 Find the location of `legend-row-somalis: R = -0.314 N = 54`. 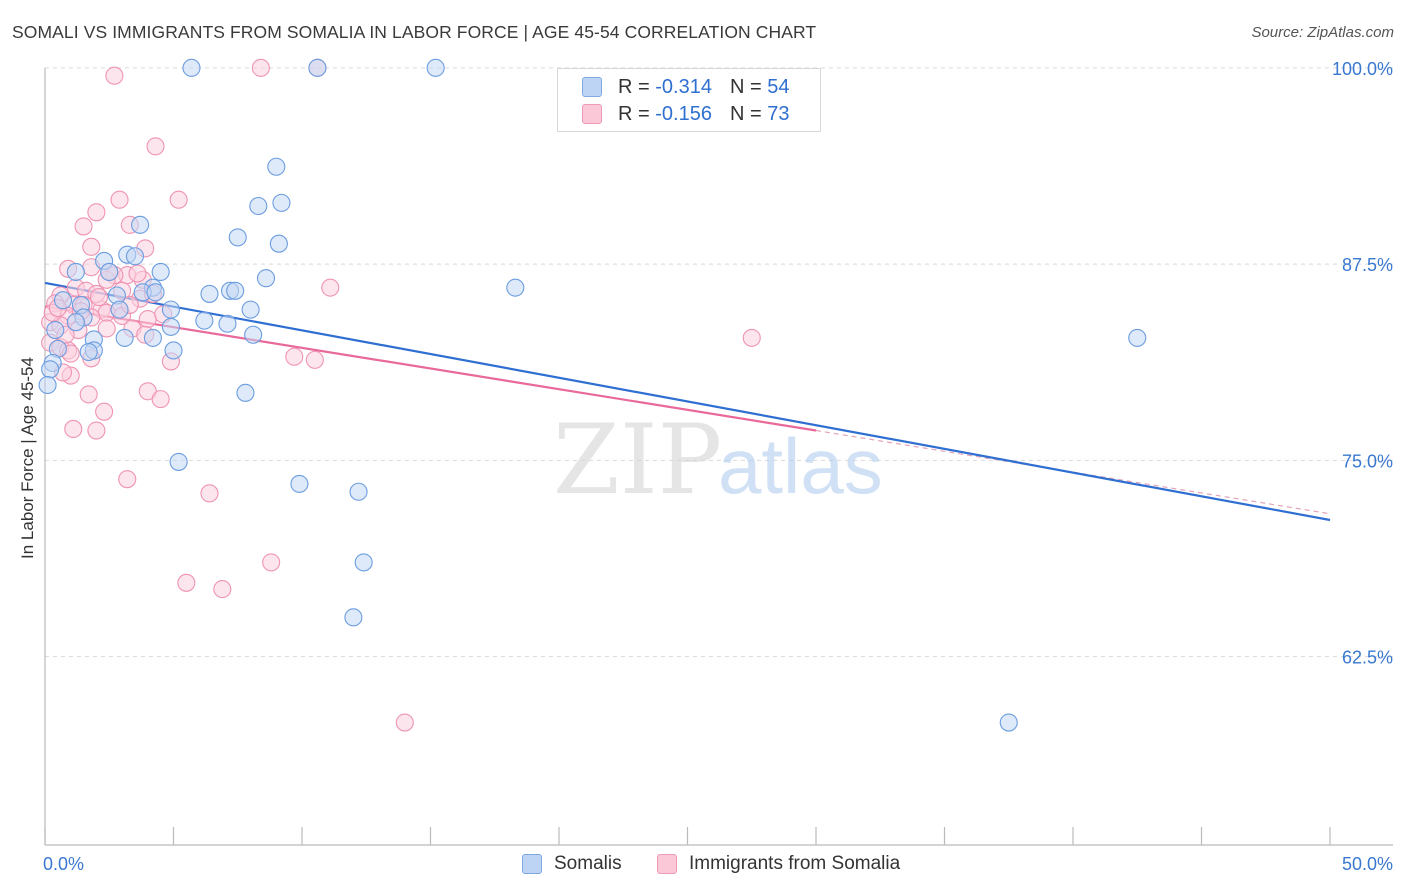

legend-row-somalis: R = -0.314 N = 54 is located at coordinates (685, 87).